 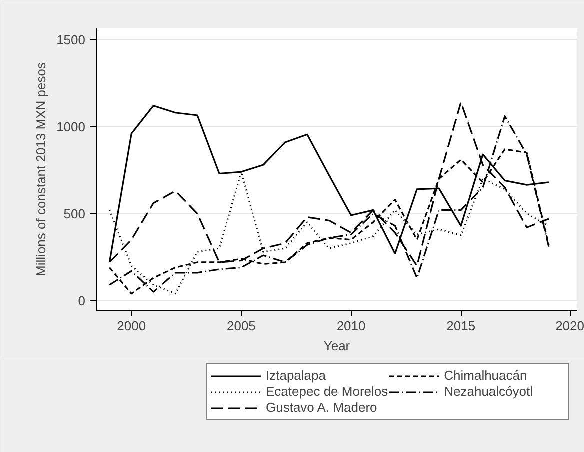 I want to click on legend-label: Iztapalapa, so click(x=296, y=375).